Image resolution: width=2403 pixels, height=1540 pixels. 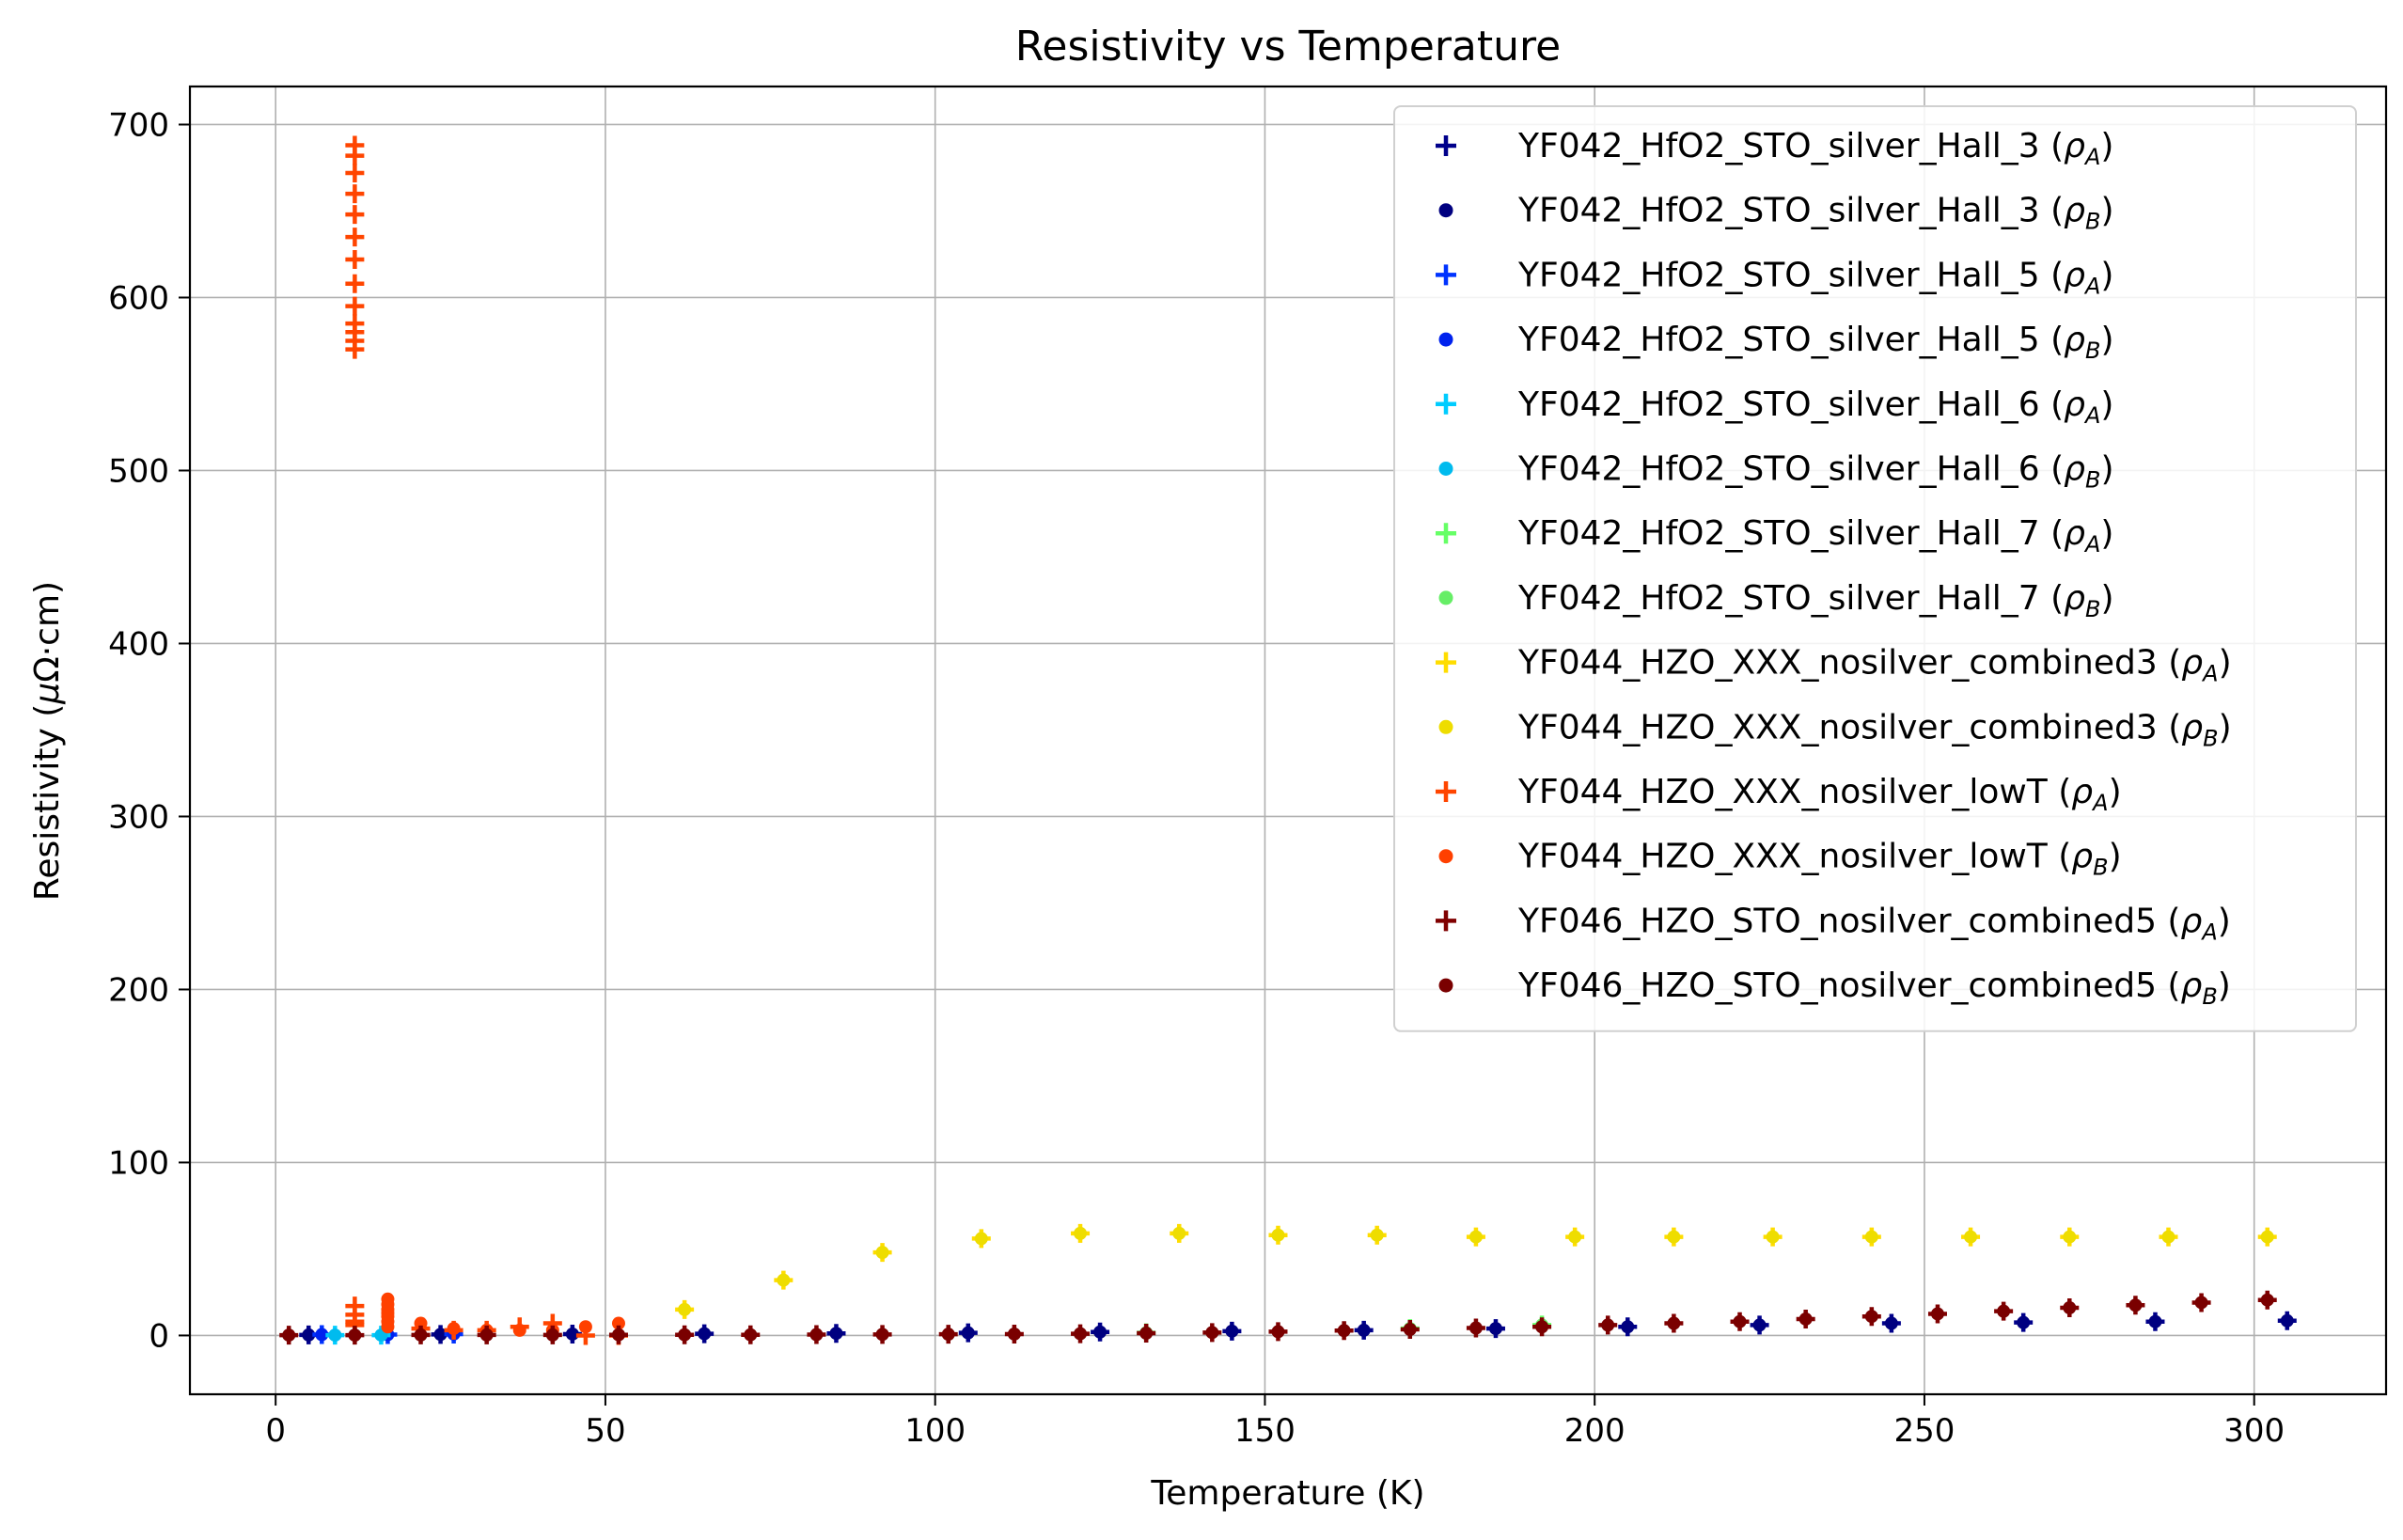 What do you see at coordinates (47, 802) in the screenshot?
I see `y-axis-label-prefix: Resistivity (` at bounding box center [47, 802].